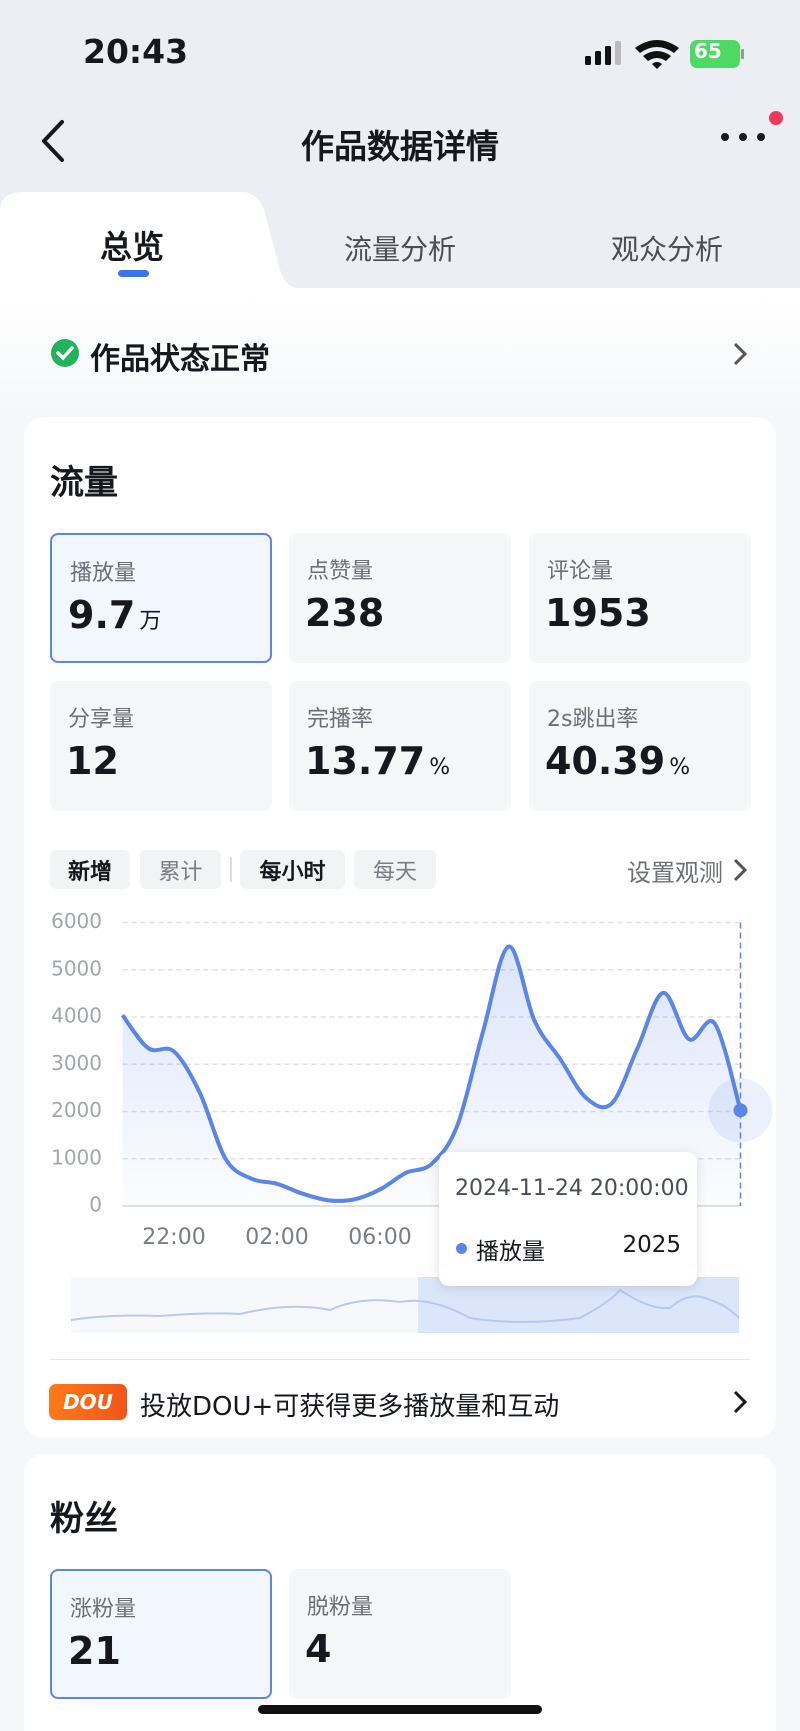 The height and width of the screenshot is (1731, 800). I want to click on hover-point, so click(740, 1110).